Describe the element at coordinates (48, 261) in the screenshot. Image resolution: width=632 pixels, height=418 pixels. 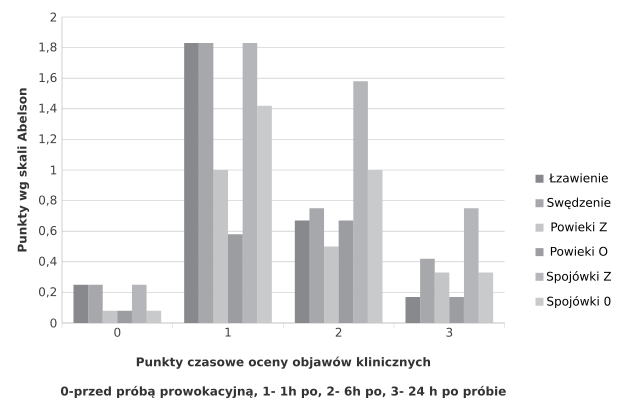
I see `y-tick-label: 0,4` at that location.